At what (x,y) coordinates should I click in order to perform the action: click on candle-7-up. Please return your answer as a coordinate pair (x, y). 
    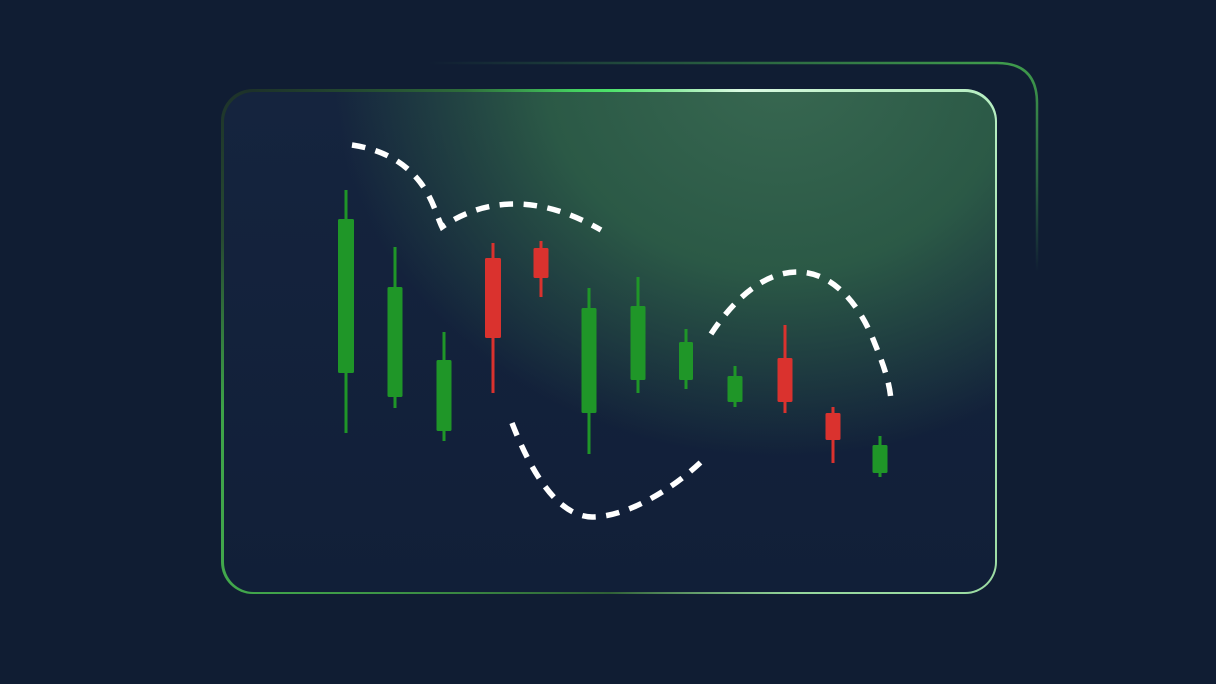
    Looking at the image, I should click on (638, 335).